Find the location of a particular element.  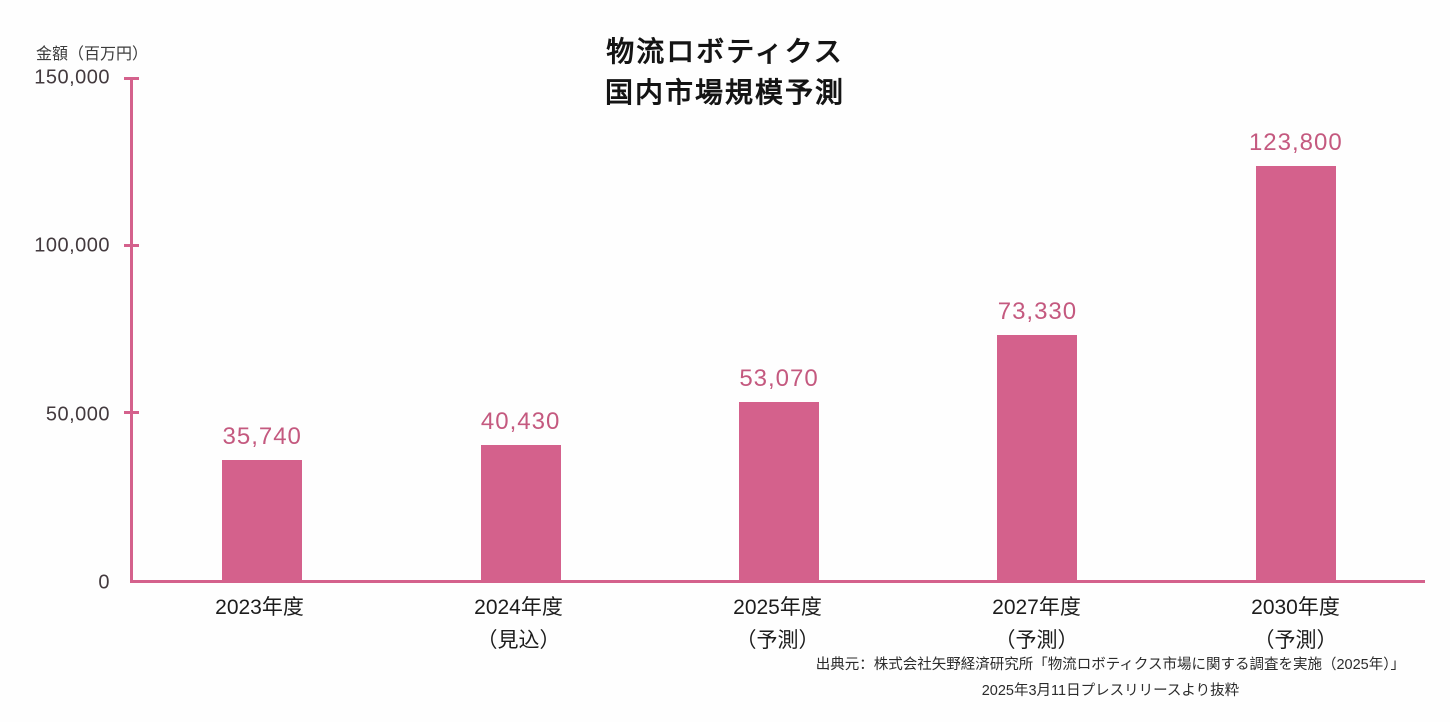

y-axis-tick-labels: 0 50,000 100,000 150,000 is located at coordinates (59, 330).